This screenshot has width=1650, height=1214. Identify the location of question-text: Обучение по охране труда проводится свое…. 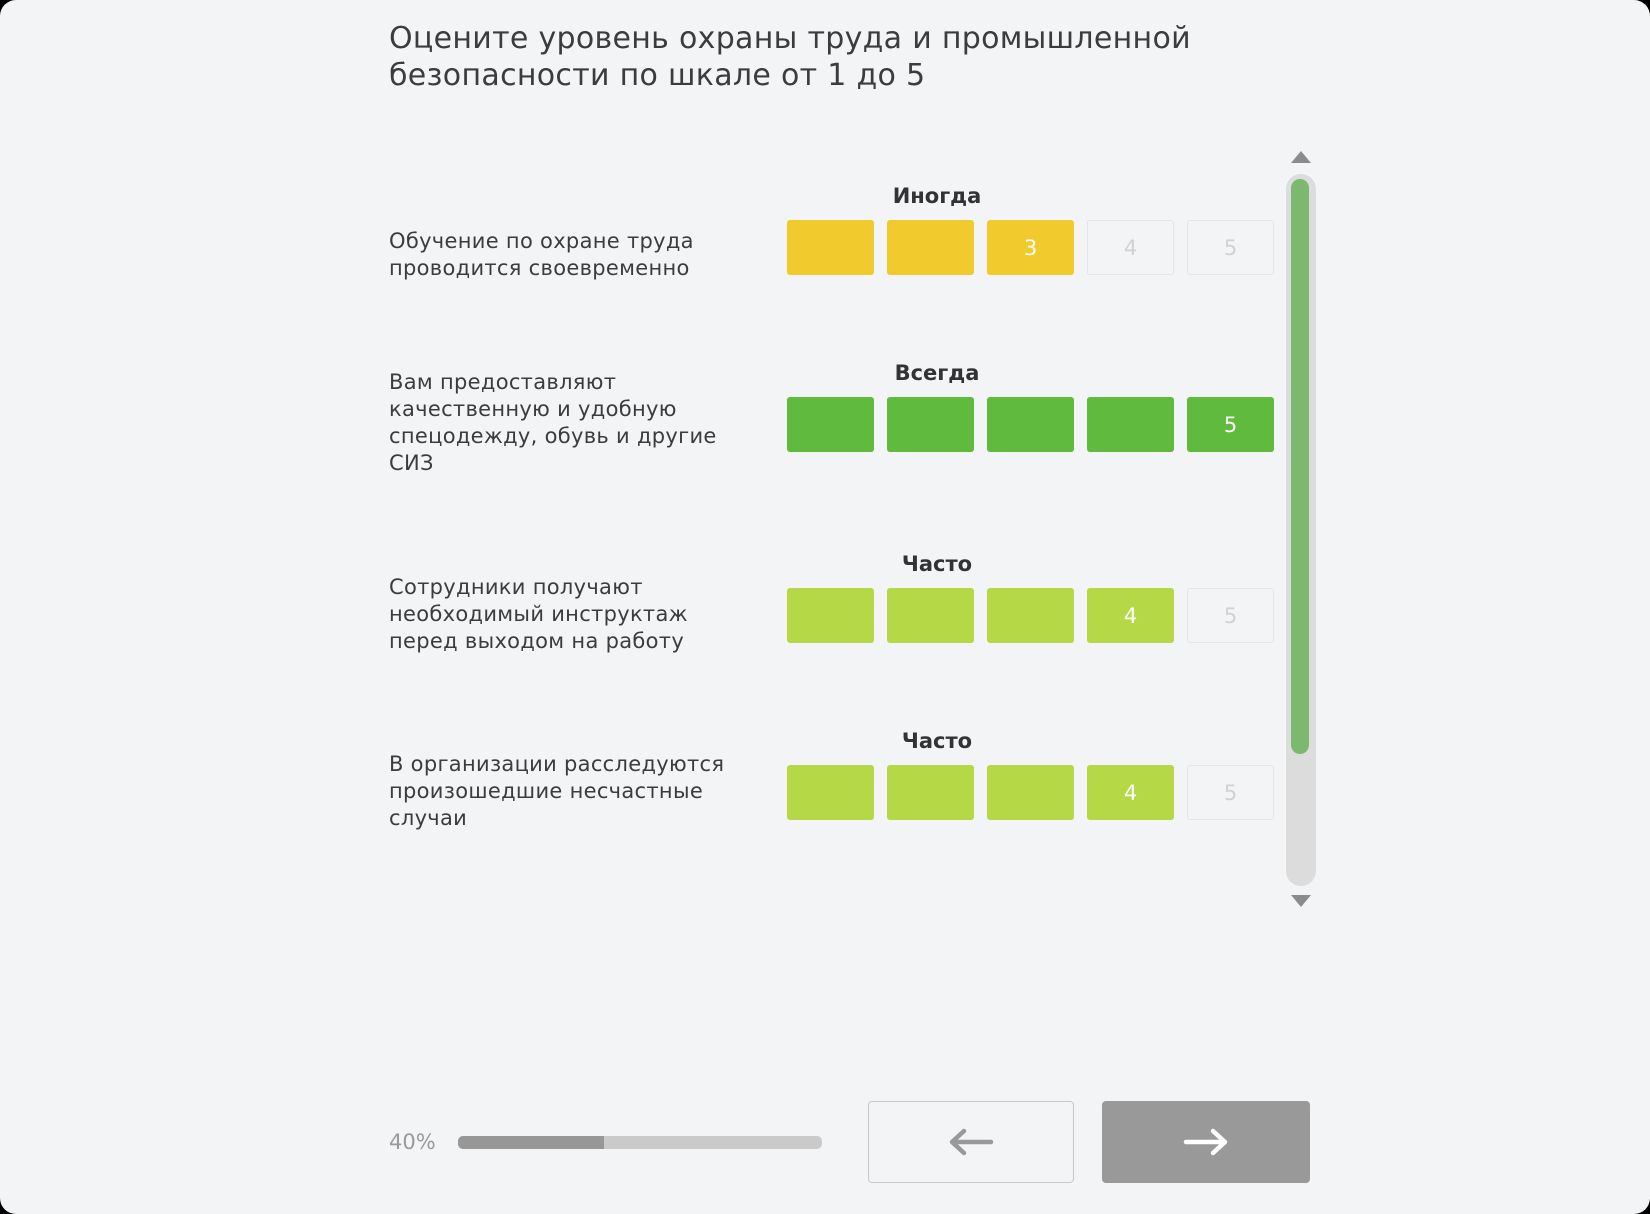
(541, 254).